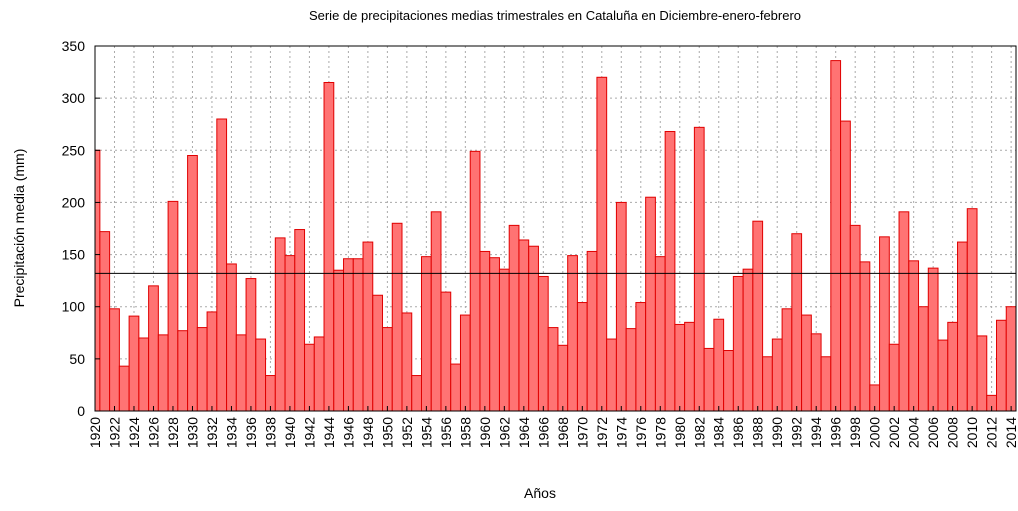  I want to click on x-tick-label: 2008, so click(953, 432).